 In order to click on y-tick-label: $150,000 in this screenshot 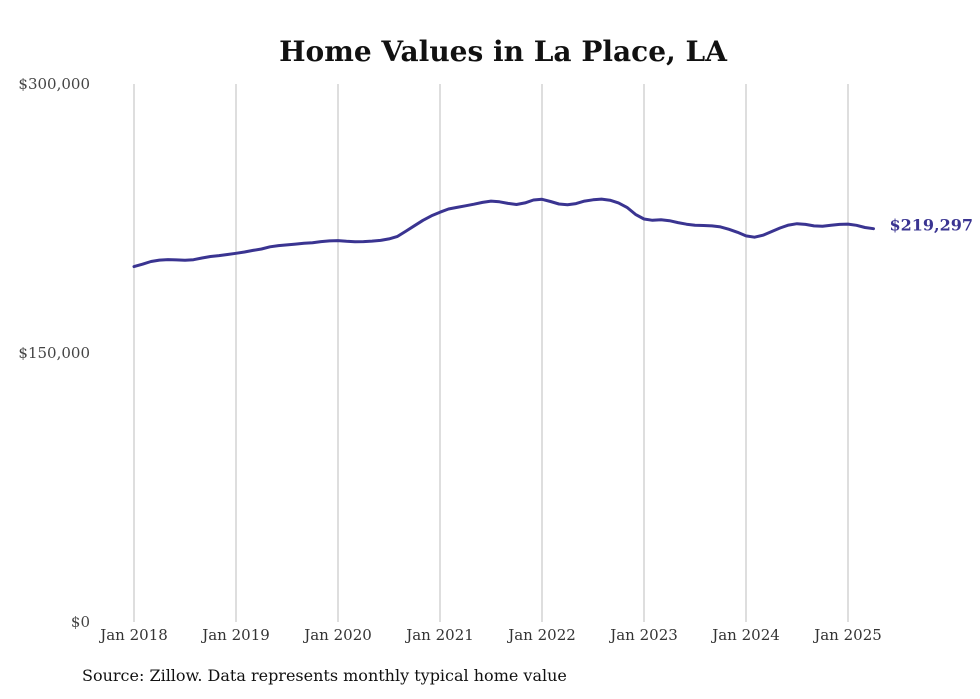, I will do `click(54, 353)`.